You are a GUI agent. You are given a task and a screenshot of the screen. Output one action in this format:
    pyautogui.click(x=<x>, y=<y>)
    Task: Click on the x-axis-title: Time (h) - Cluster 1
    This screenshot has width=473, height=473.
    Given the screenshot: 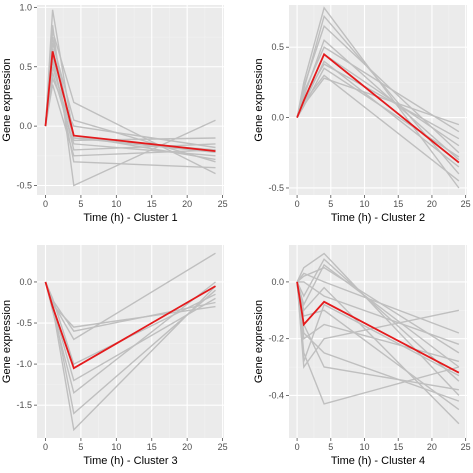 What is the action you would take?
    pyautogui.click(x=130, y=218)
    